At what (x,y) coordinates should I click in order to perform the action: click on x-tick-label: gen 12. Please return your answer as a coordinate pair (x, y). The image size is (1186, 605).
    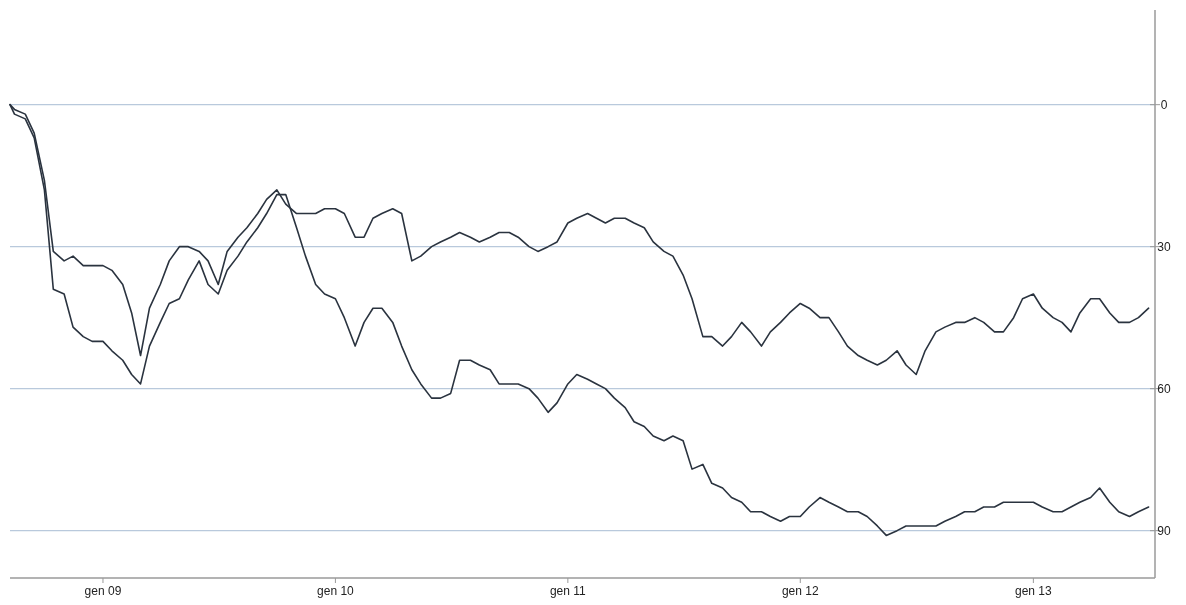
    Looking at the image, I should click on (800, 591).